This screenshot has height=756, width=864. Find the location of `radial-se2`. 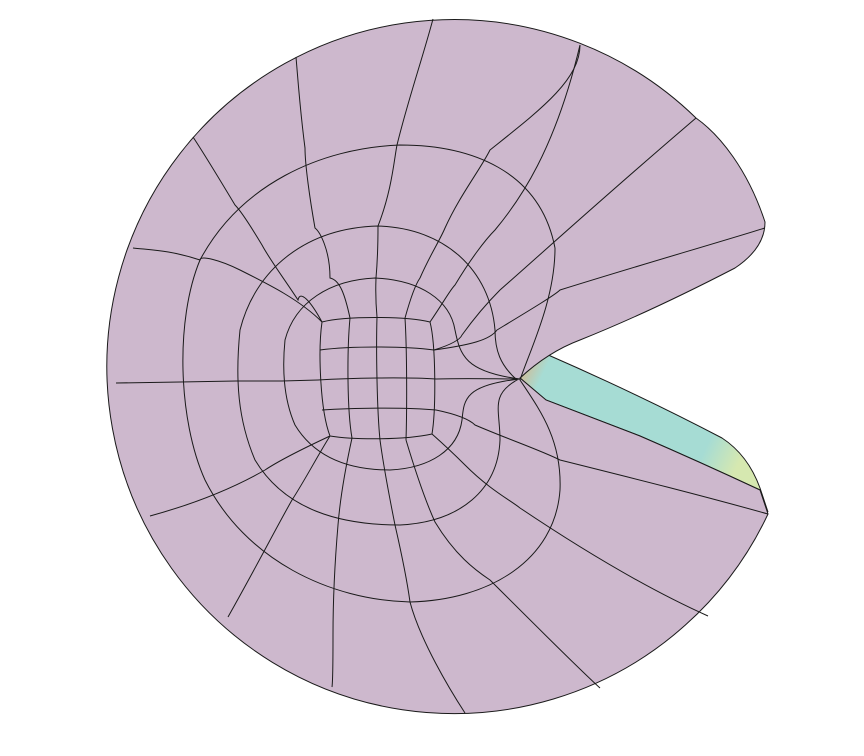

radial-se2 is located at coordinates (570, 525).